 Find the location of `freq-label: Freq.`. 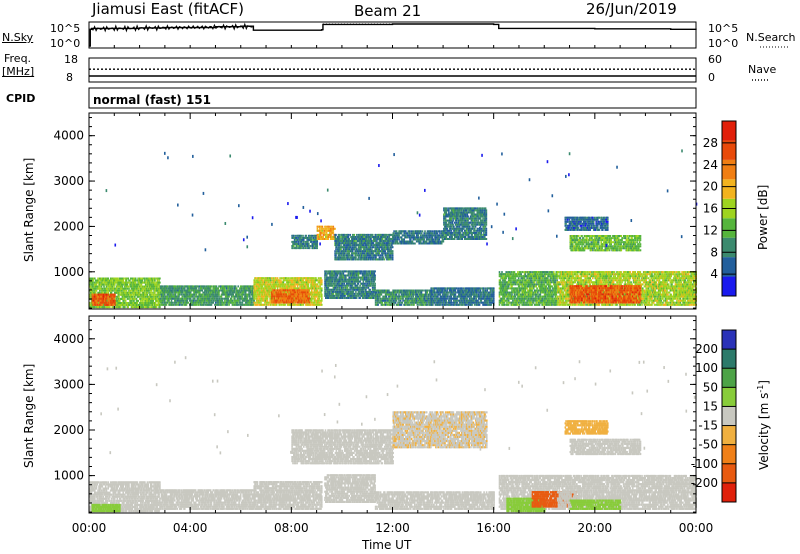

freq-label: Freq. is located at coordinates (17, 58).